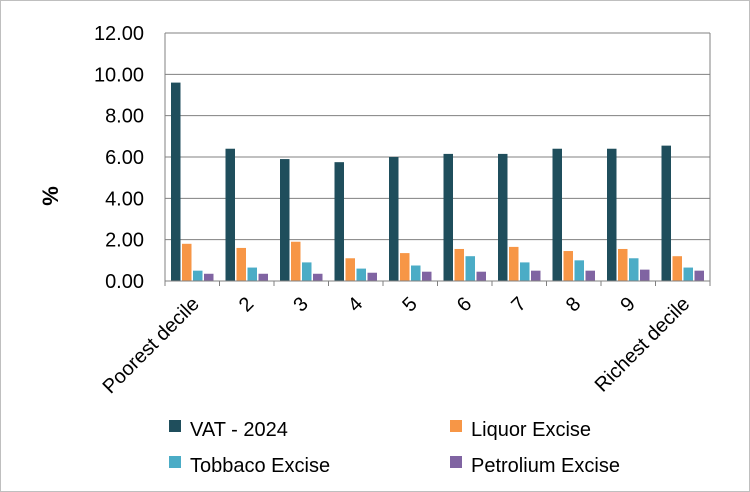  Describe the element at coordinates (239, 430) in the screenshot. I see `legend-label: VAT - 2024` at that location.